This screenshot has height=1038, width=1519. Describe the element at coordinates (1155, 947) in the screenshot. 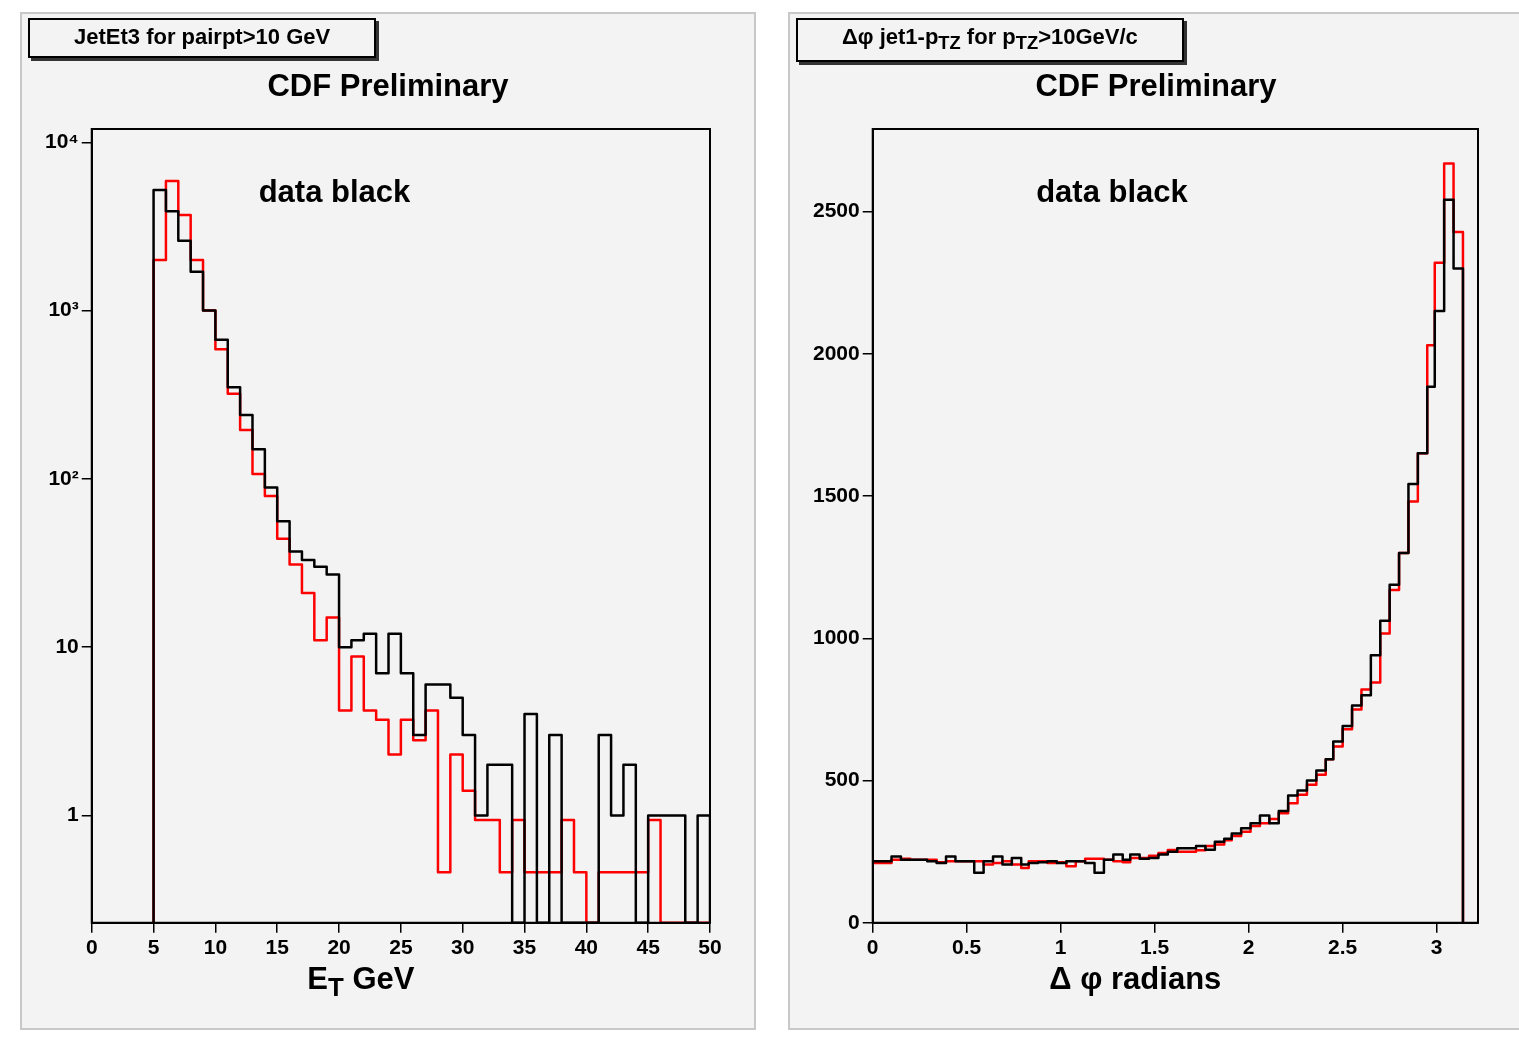

I see `x-tick-label: 1.5` at that location.